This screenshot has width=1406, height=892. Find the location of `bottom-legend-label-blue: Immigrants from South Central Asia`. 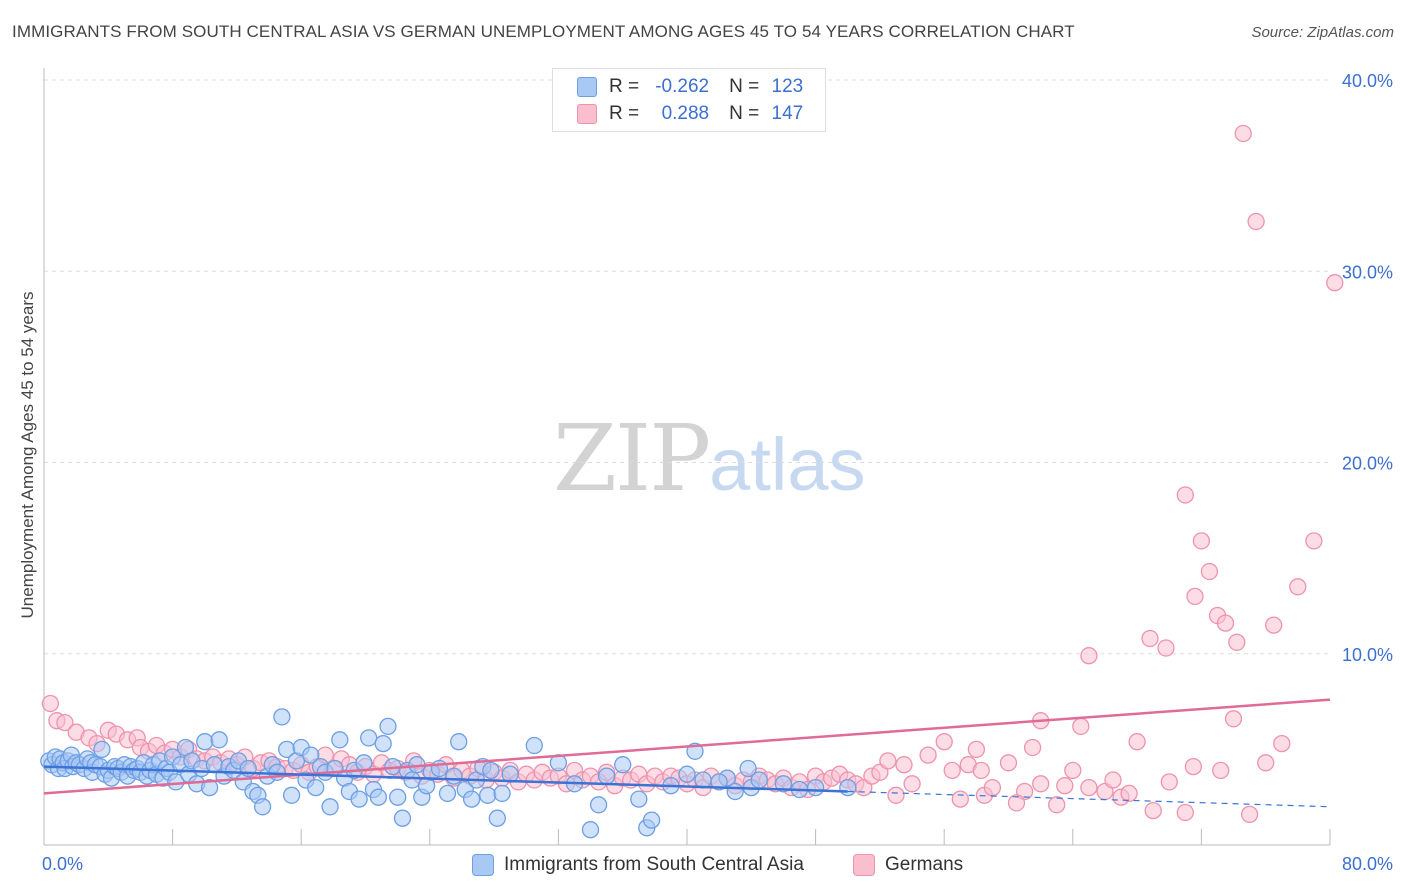

bottom-legend-label-blue: Immigrants from South Central Asia is located at coordinates (654, 864).